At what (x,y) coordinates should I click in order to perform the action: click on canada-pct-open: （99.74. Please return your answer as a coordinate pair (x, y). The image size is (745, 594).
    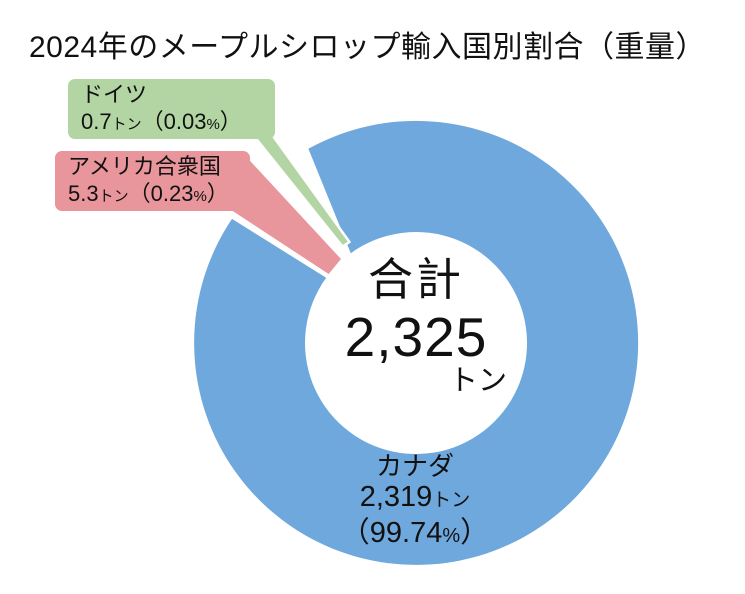
    Looking at the image, I should click on (391, 533).